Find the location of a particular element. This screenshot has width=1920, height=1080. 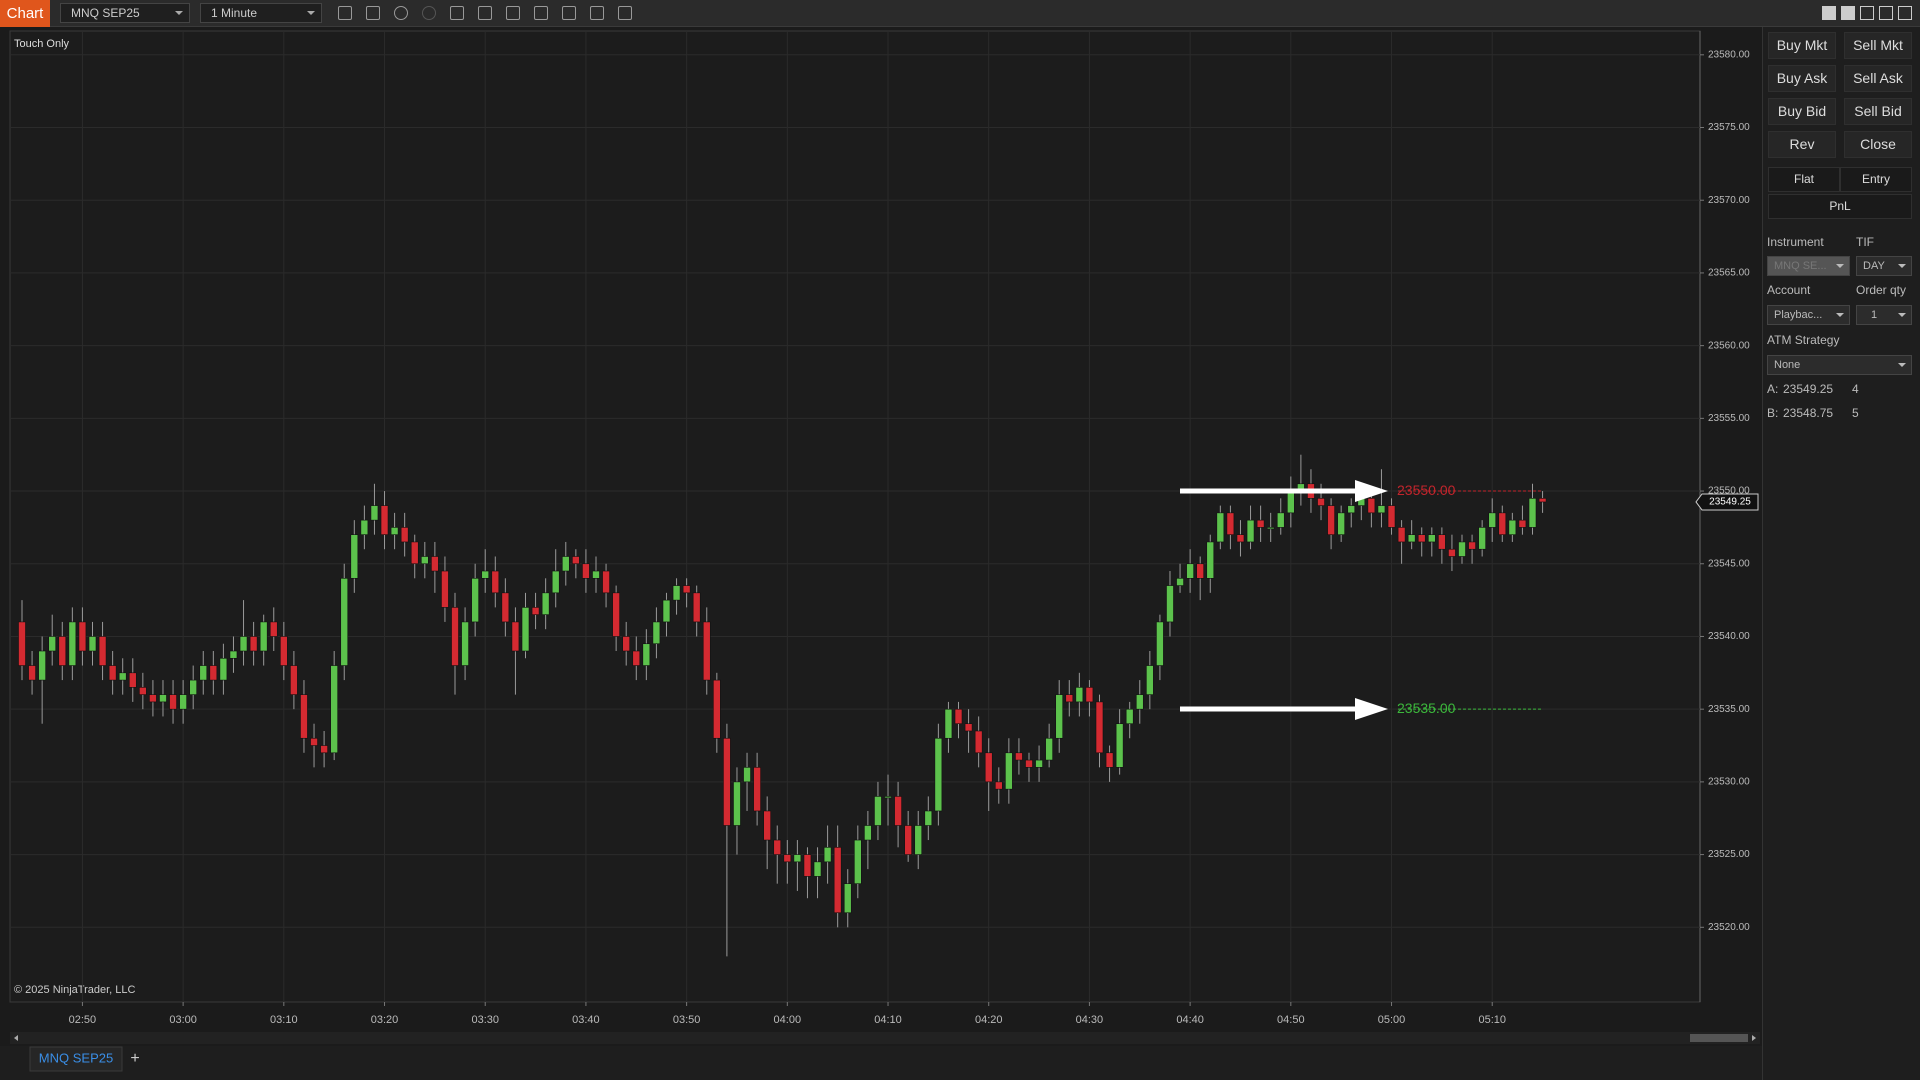

y-tick-label: 23565.00 is located at coordinates (1729, 273).